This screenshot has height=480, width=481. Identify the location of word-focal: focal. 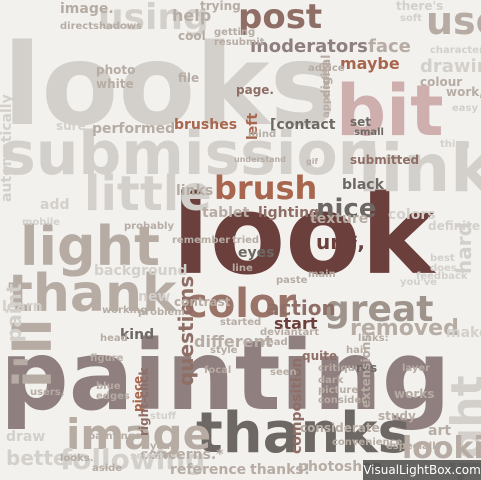
(218, 370).